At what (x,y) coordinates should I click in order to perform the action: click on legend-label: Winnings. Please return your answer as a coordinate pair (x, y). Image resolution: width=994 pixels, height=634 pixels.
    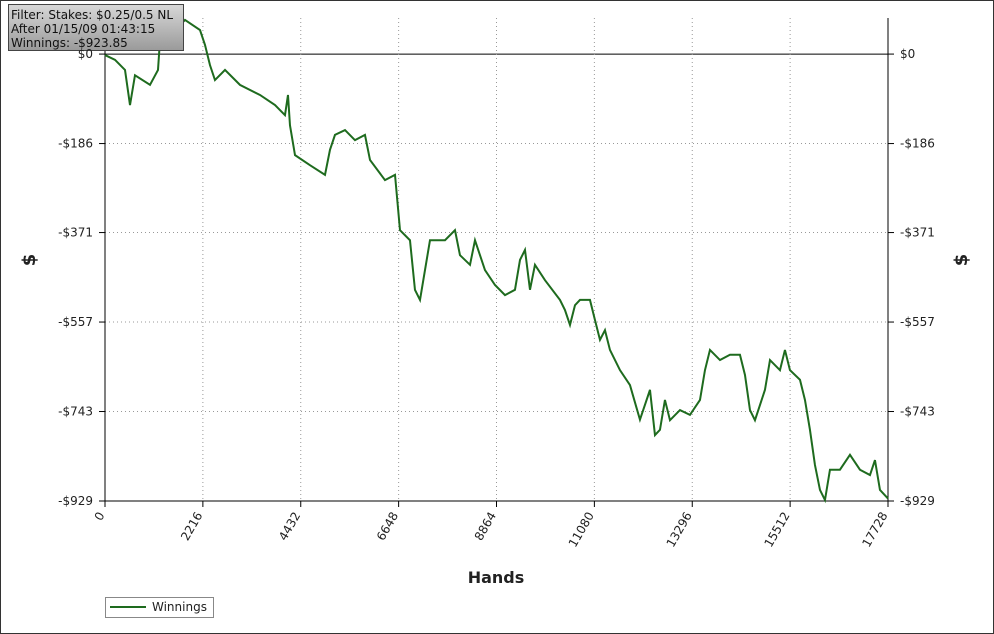
    Looking at the image, I should click on (179, 607).